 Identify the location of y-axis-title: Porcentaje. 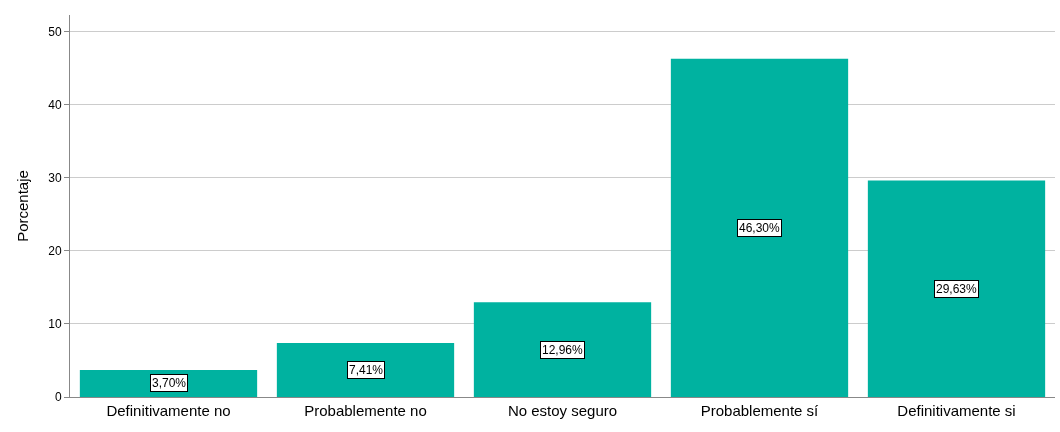
(23, 206).